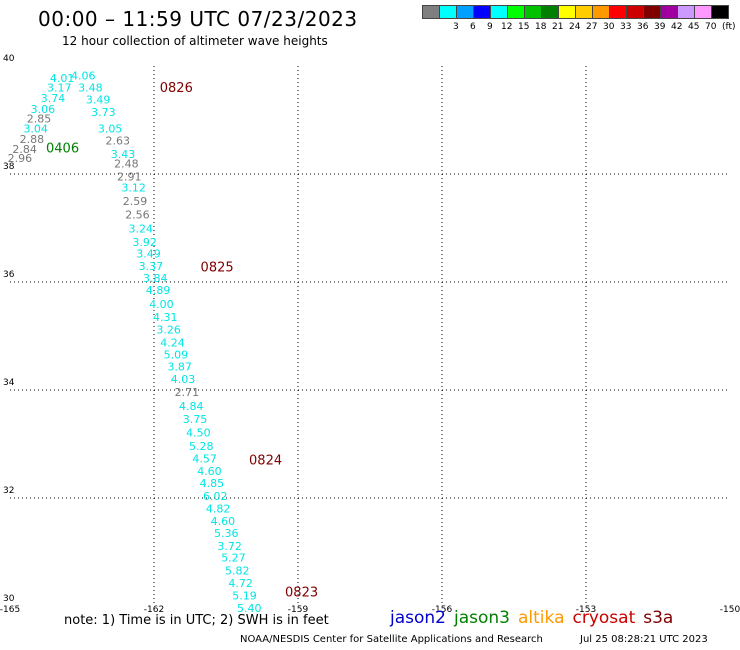 This screenshot has height=650, width=740. I want to click on page-title: 00:00 – 11:59 UTC 07/23/2023, so click(198, 19).